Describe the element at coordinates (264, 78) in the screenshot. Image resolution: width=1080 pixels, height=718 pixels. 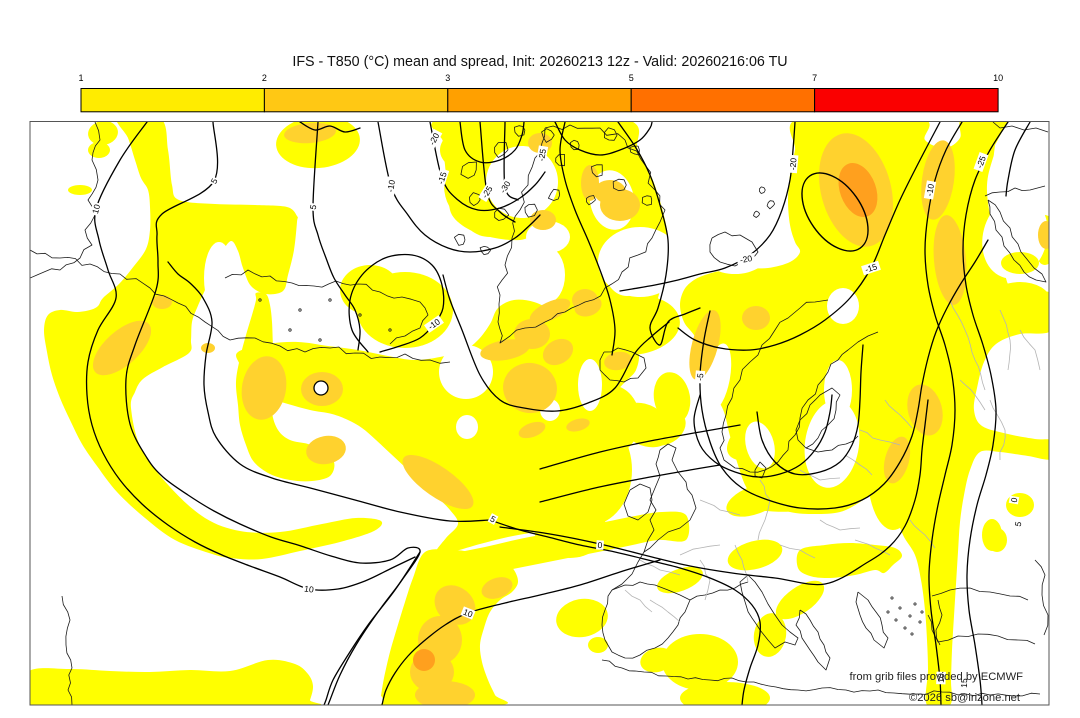
I see `svg-text: 2` at that location.